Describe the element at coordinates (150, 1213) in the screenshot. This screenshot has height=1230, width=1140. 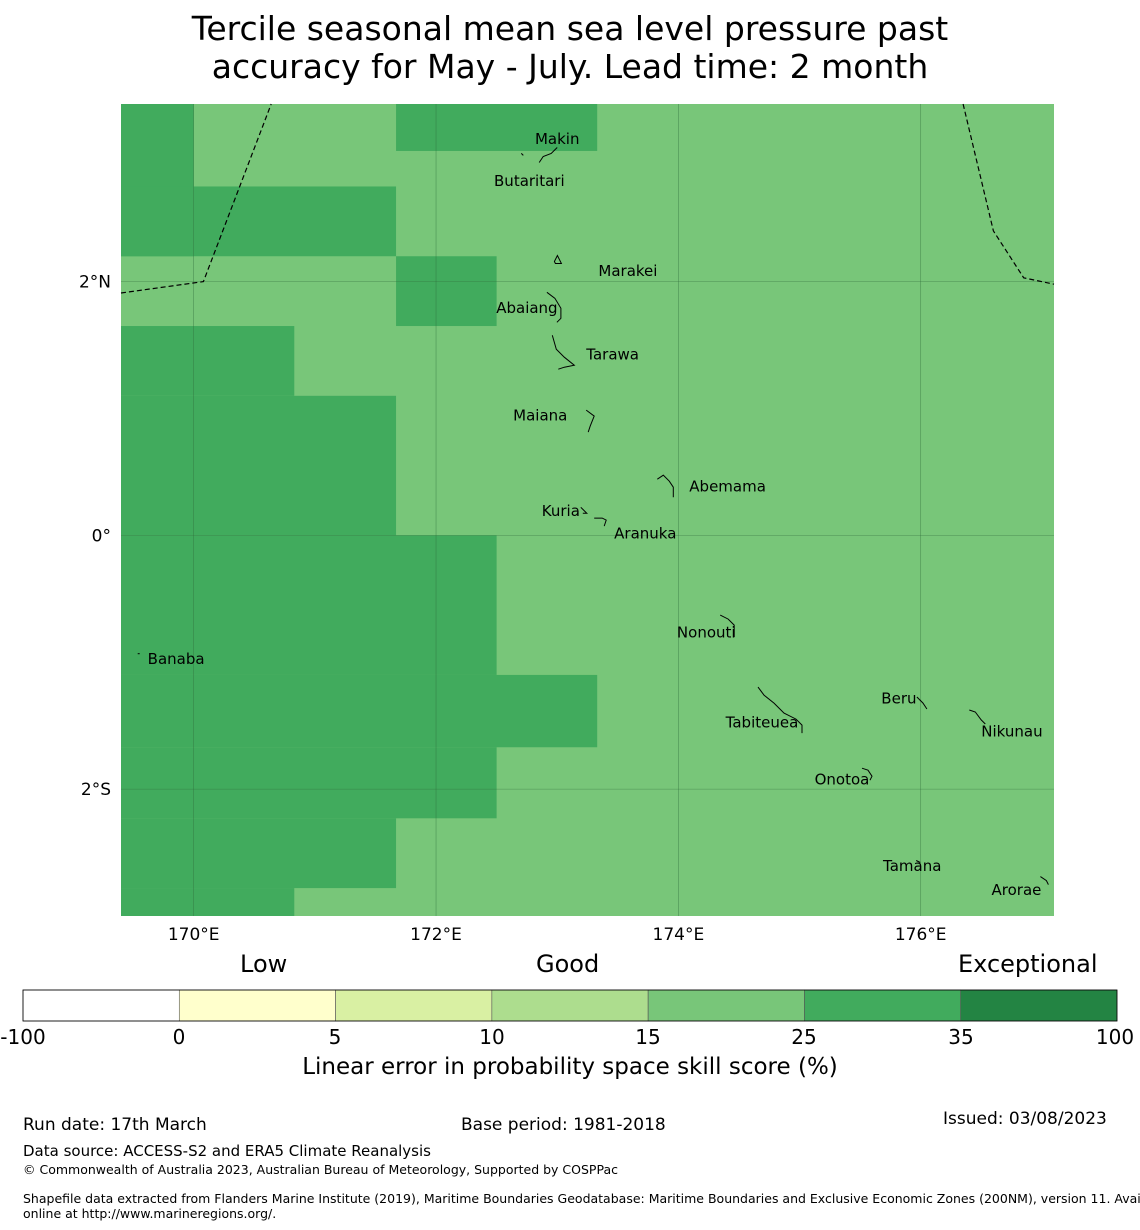
I see `shapefile-credit-line-2: online at http://www.marineregions.org/.` at that location.